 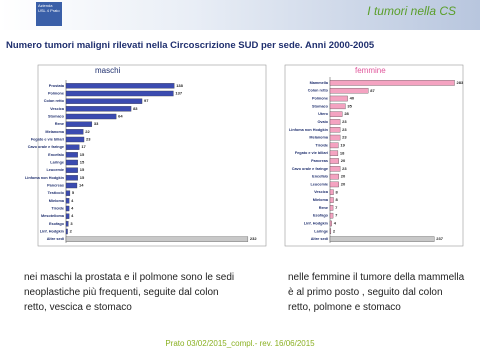 What do you see at coordinates (87, 131) in the screenshot?
I see `value-label: 22` at bounding box center [87, 131].